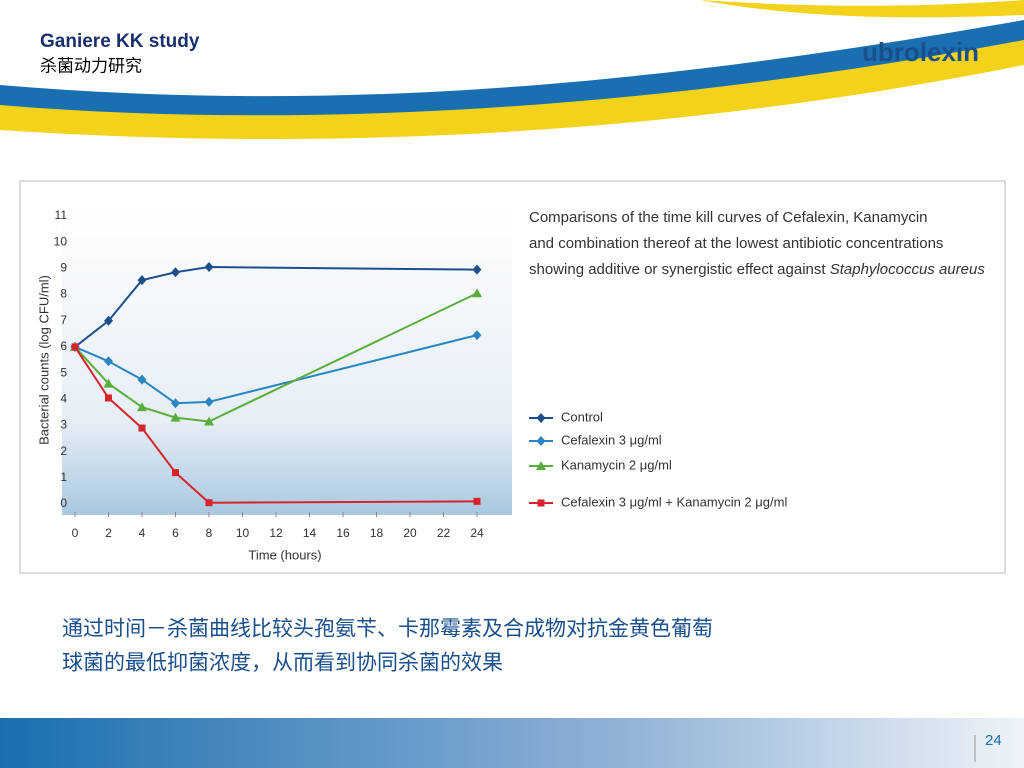 The image size is (1024, 768). What do you see at coordinates (142, 533) in the screenshot?
I see `x-tick-label: 4` at bounding box center [142, 533].